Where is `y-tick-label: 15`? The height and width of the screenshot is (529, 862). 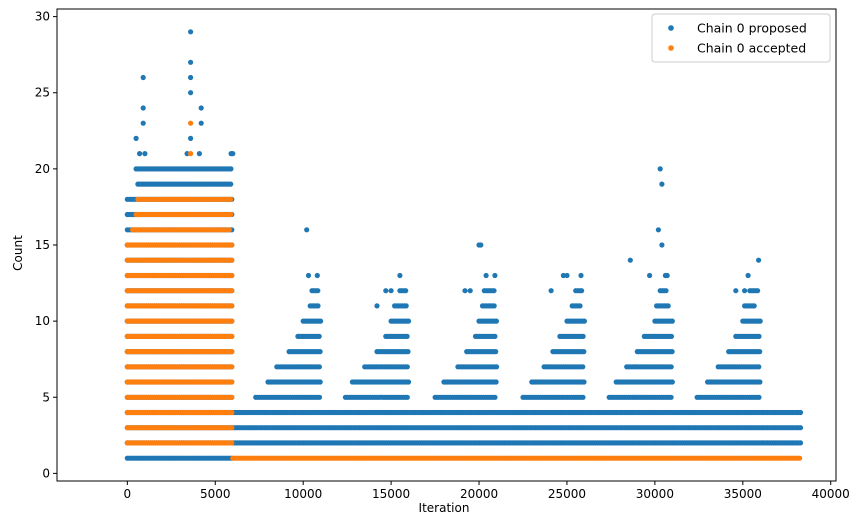
y-tick-label: 15 is located at coordinates (42, 245).